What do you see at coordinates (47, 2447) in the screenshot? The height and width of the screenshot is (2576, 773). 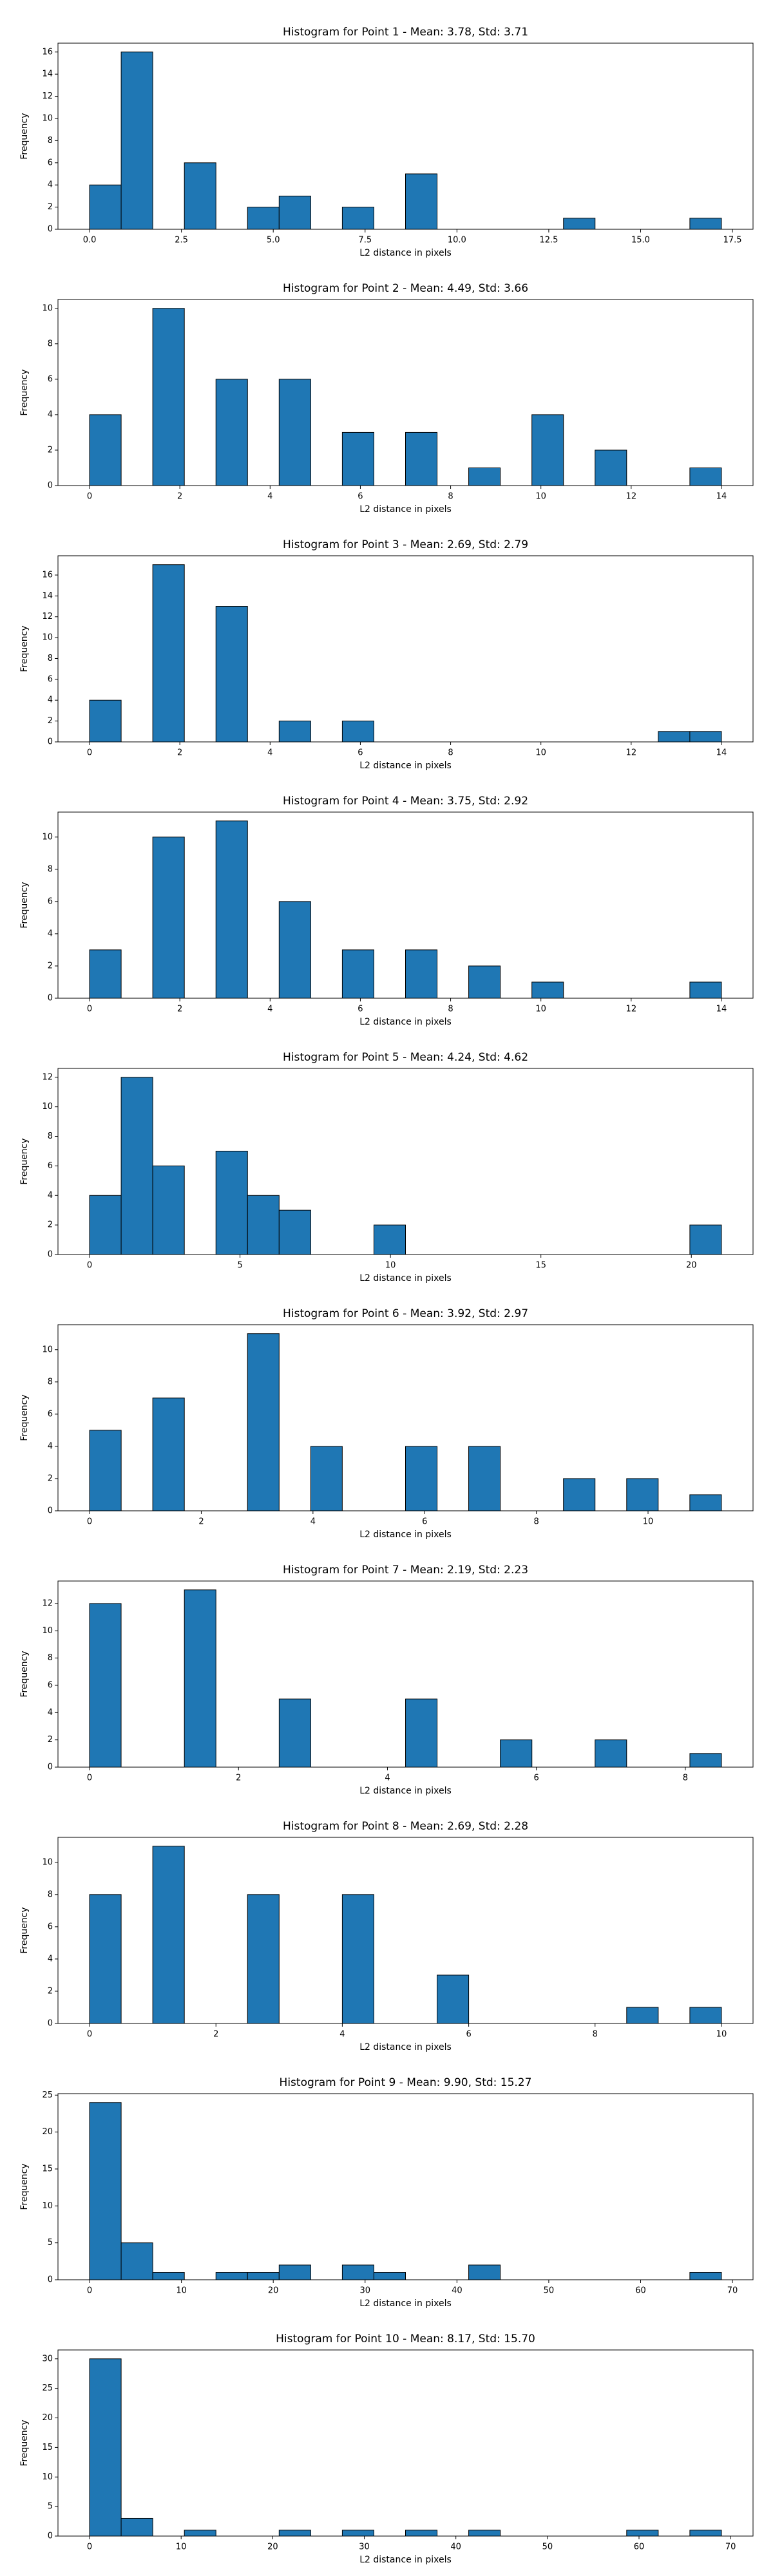 I see `y-tick-label: 15` at bounding box center [47, 2447].